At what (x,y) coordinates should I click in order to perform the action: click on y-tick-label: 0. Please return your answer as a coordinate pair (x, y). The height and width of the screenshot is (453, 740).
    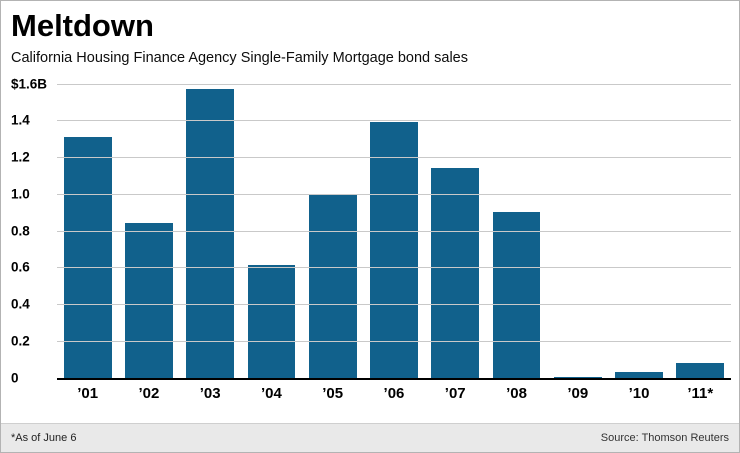
    Looking at the image, I should click on (15, 378).